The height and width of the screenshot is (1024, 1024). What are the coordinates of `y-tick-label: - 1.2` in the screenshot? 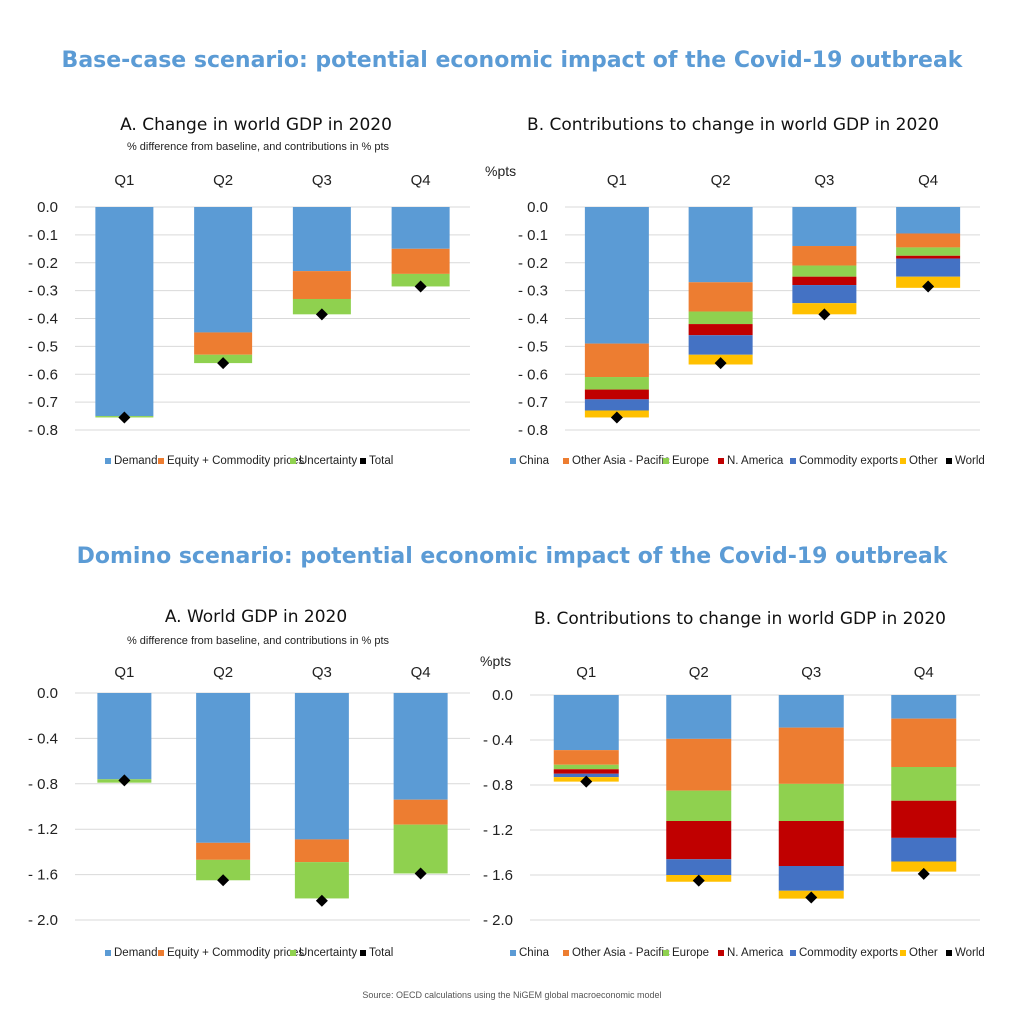 It's located at (498, 830).